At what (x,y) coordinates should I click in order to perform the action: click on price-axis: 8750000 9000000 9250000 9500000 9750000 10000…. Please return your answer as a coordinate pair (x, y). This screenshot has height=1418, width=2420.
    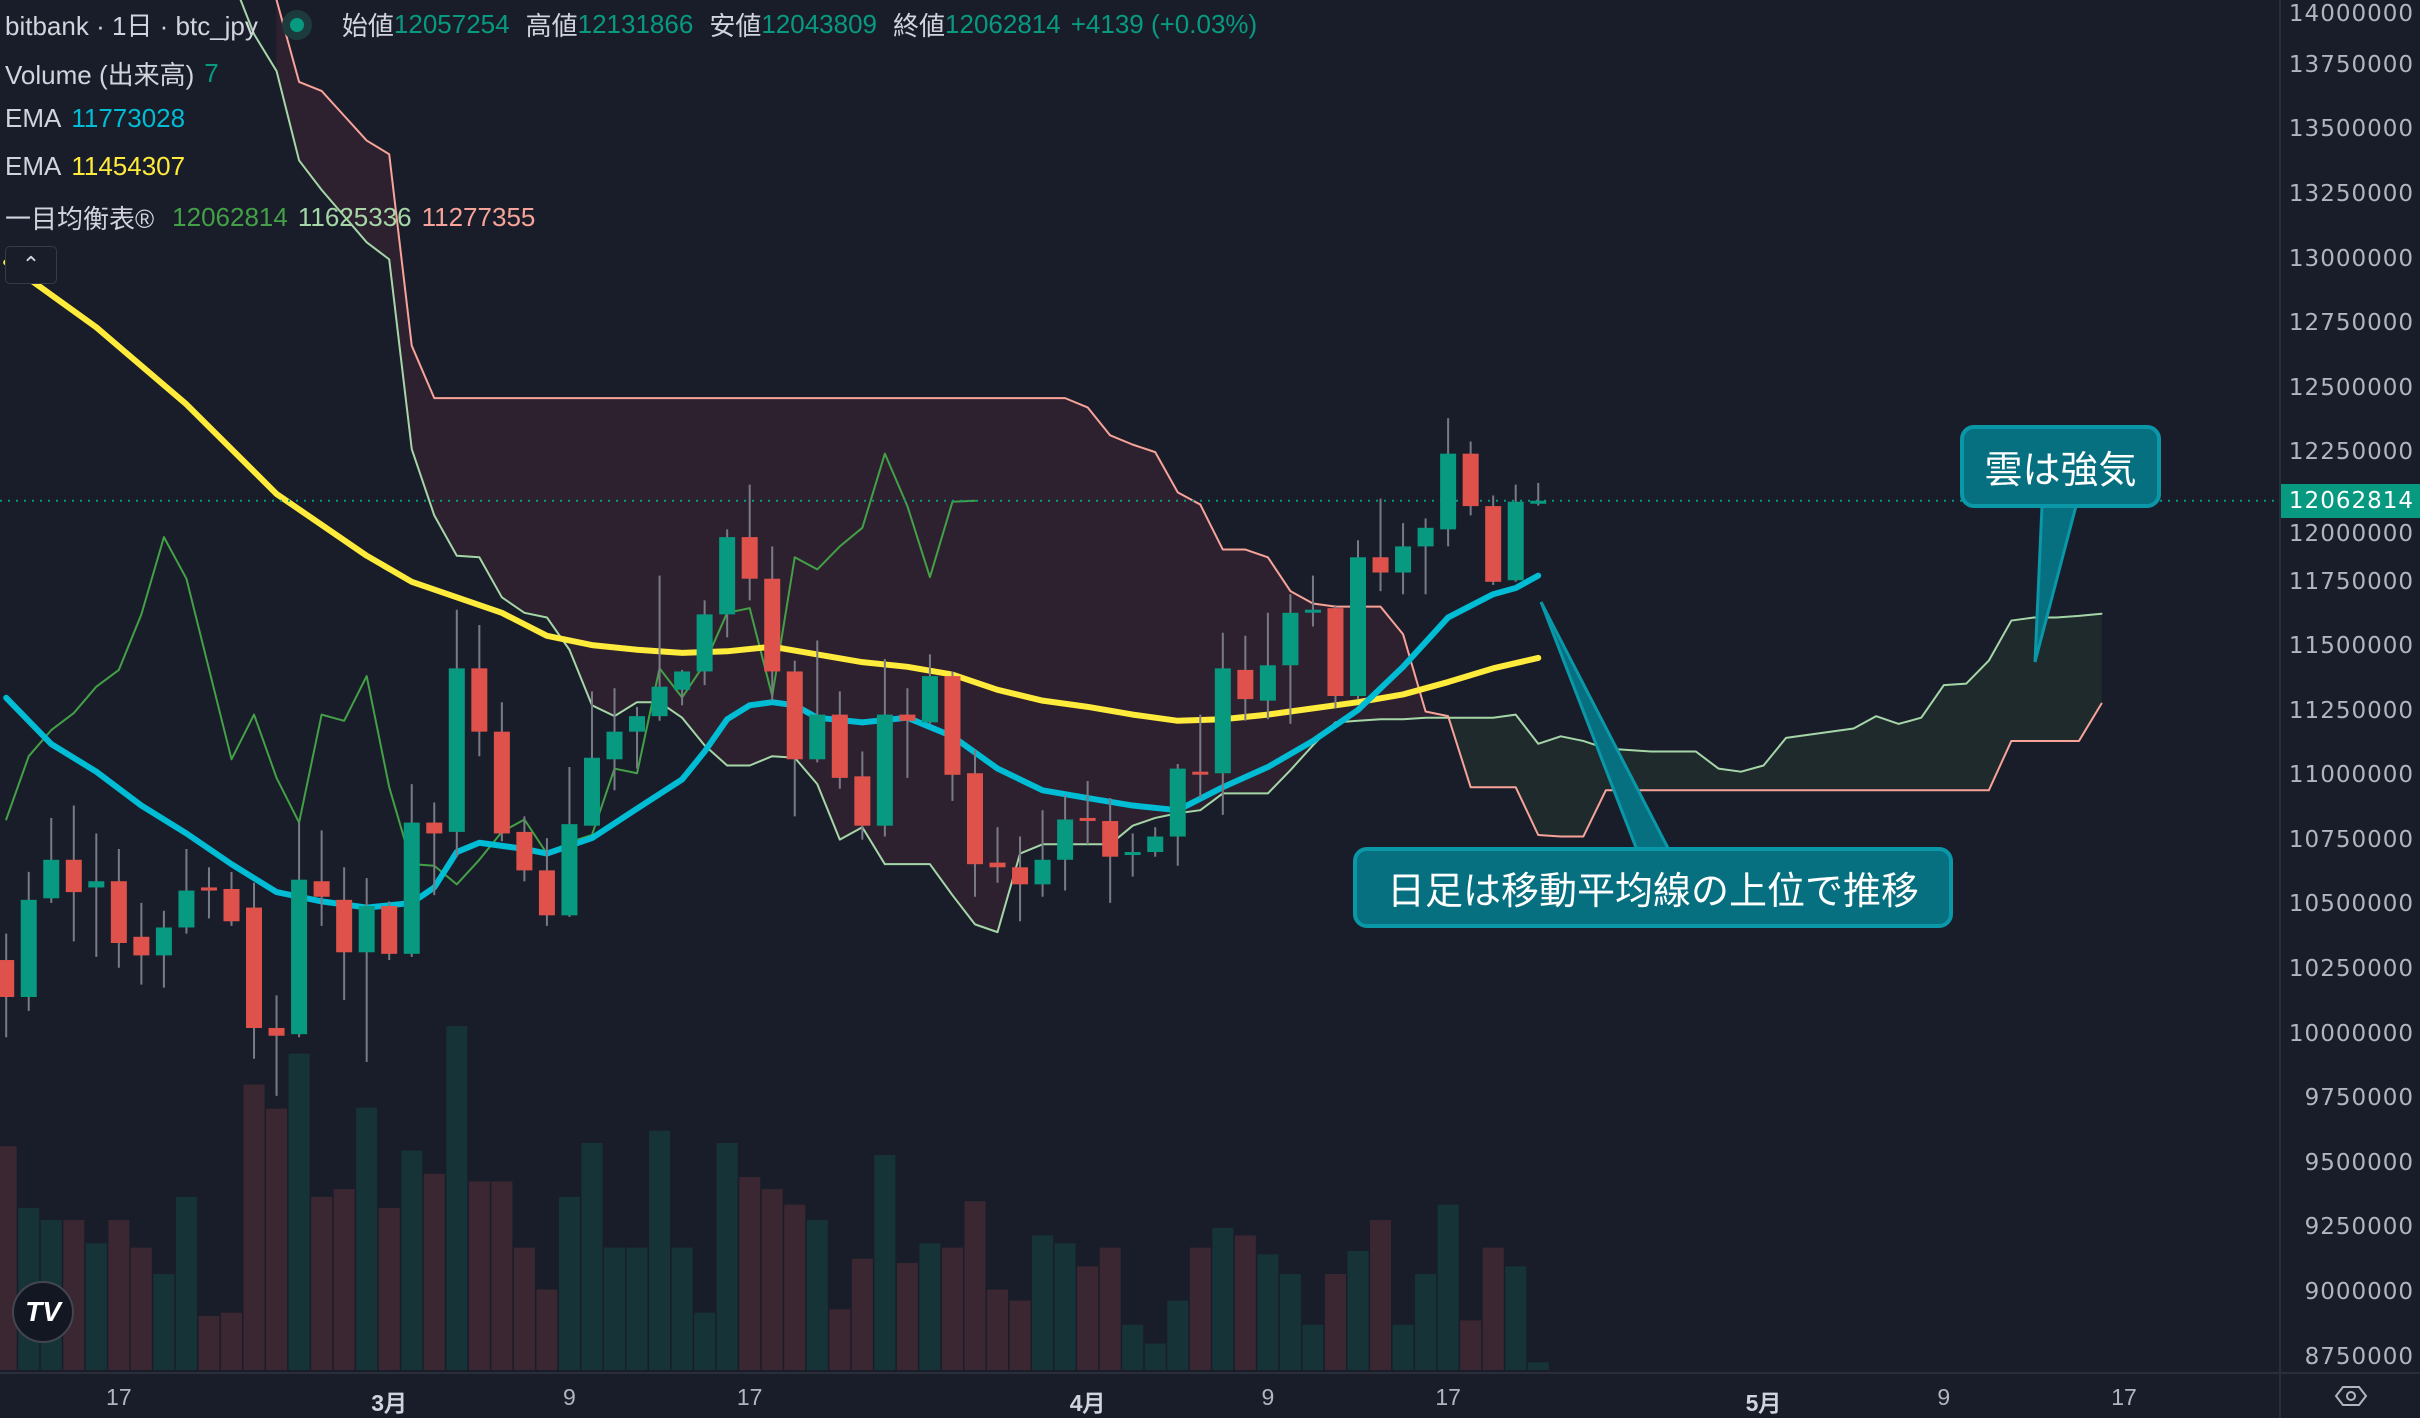
    Looking at the image, I should click on (2349, 686).